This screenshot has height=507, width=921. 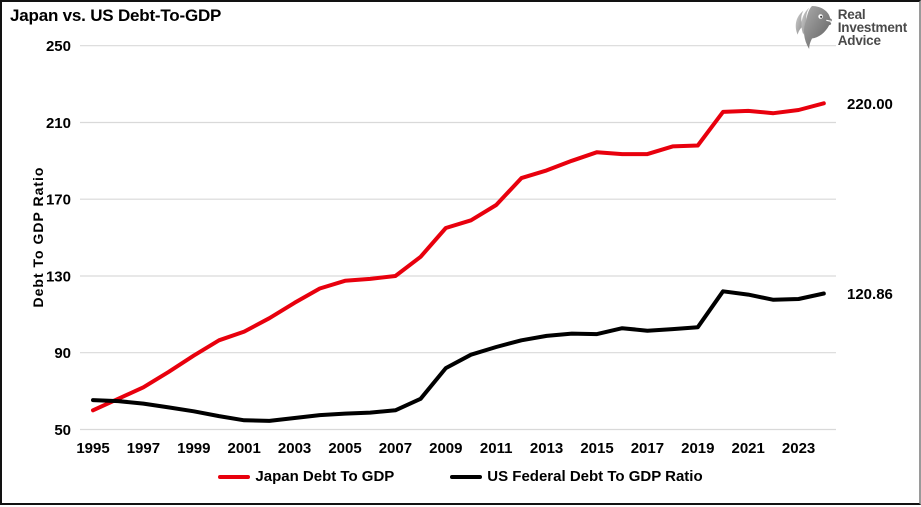 I want to click on x-tick-label: 2015, so click(x=596, y=448).